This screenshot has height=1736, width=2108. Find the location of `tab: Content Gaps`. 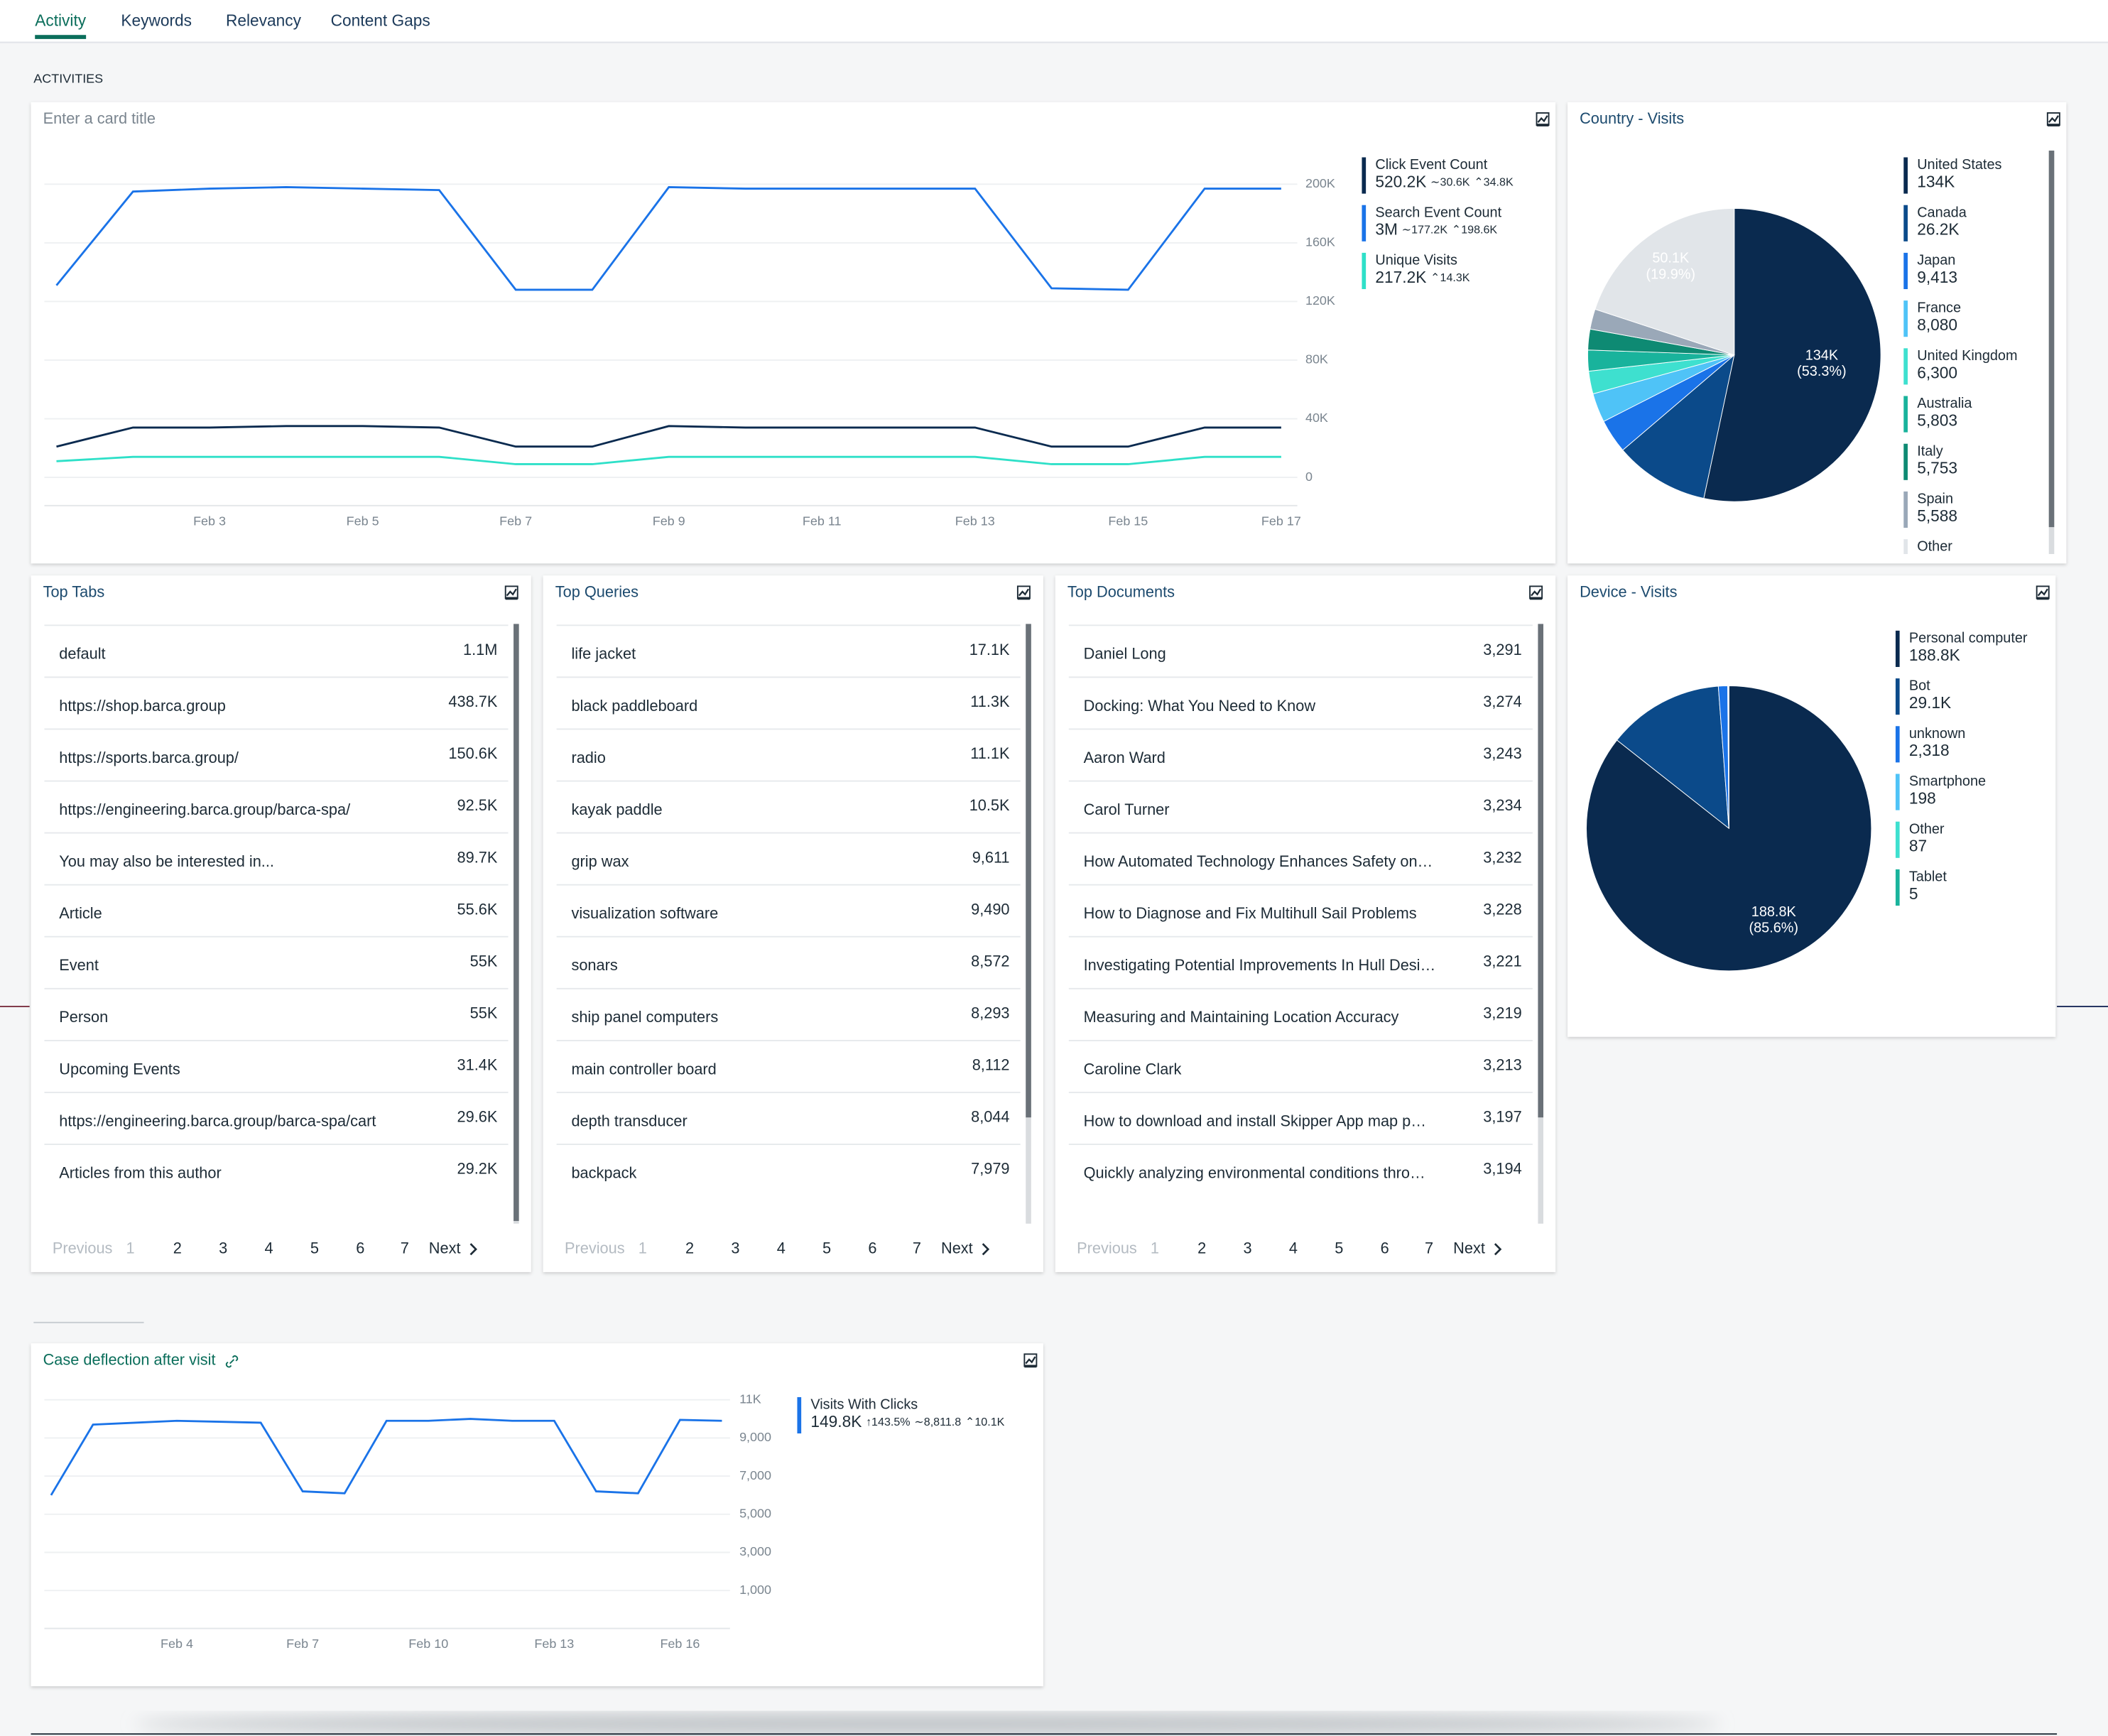

tab: Content Gaps is located at coordinates (380, 20).